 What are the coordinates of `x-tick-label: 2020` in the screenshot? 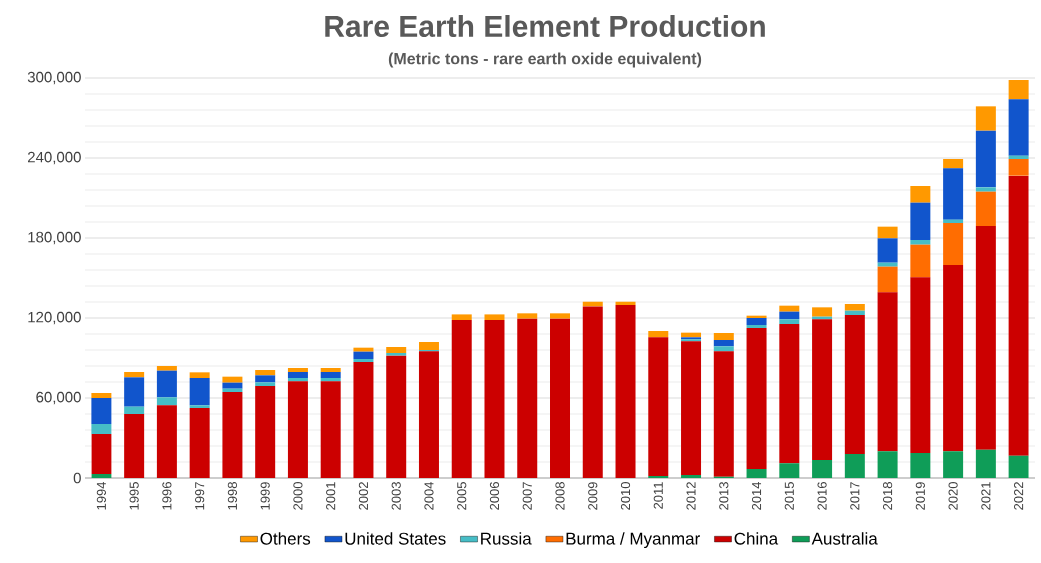 It's located at (953, 496).